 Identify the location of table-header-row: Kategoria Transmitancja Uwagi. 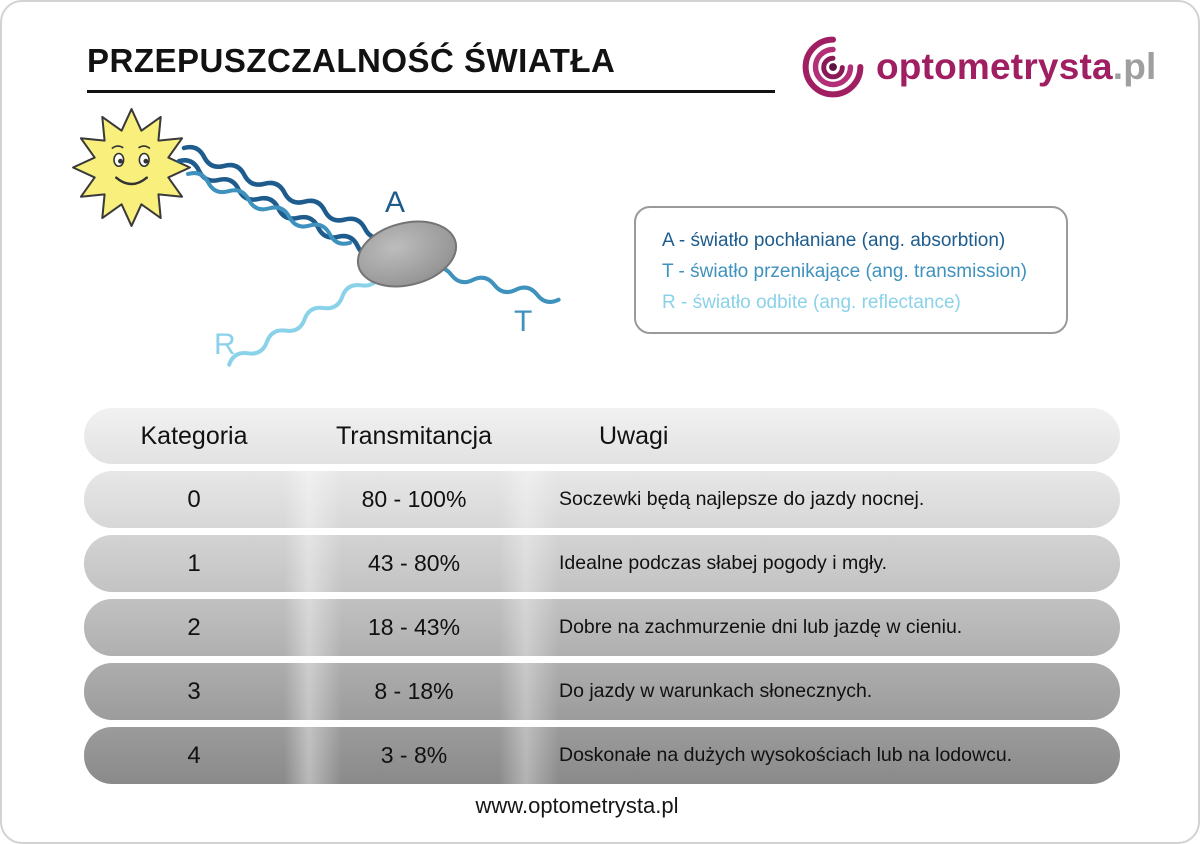
(602, 436).